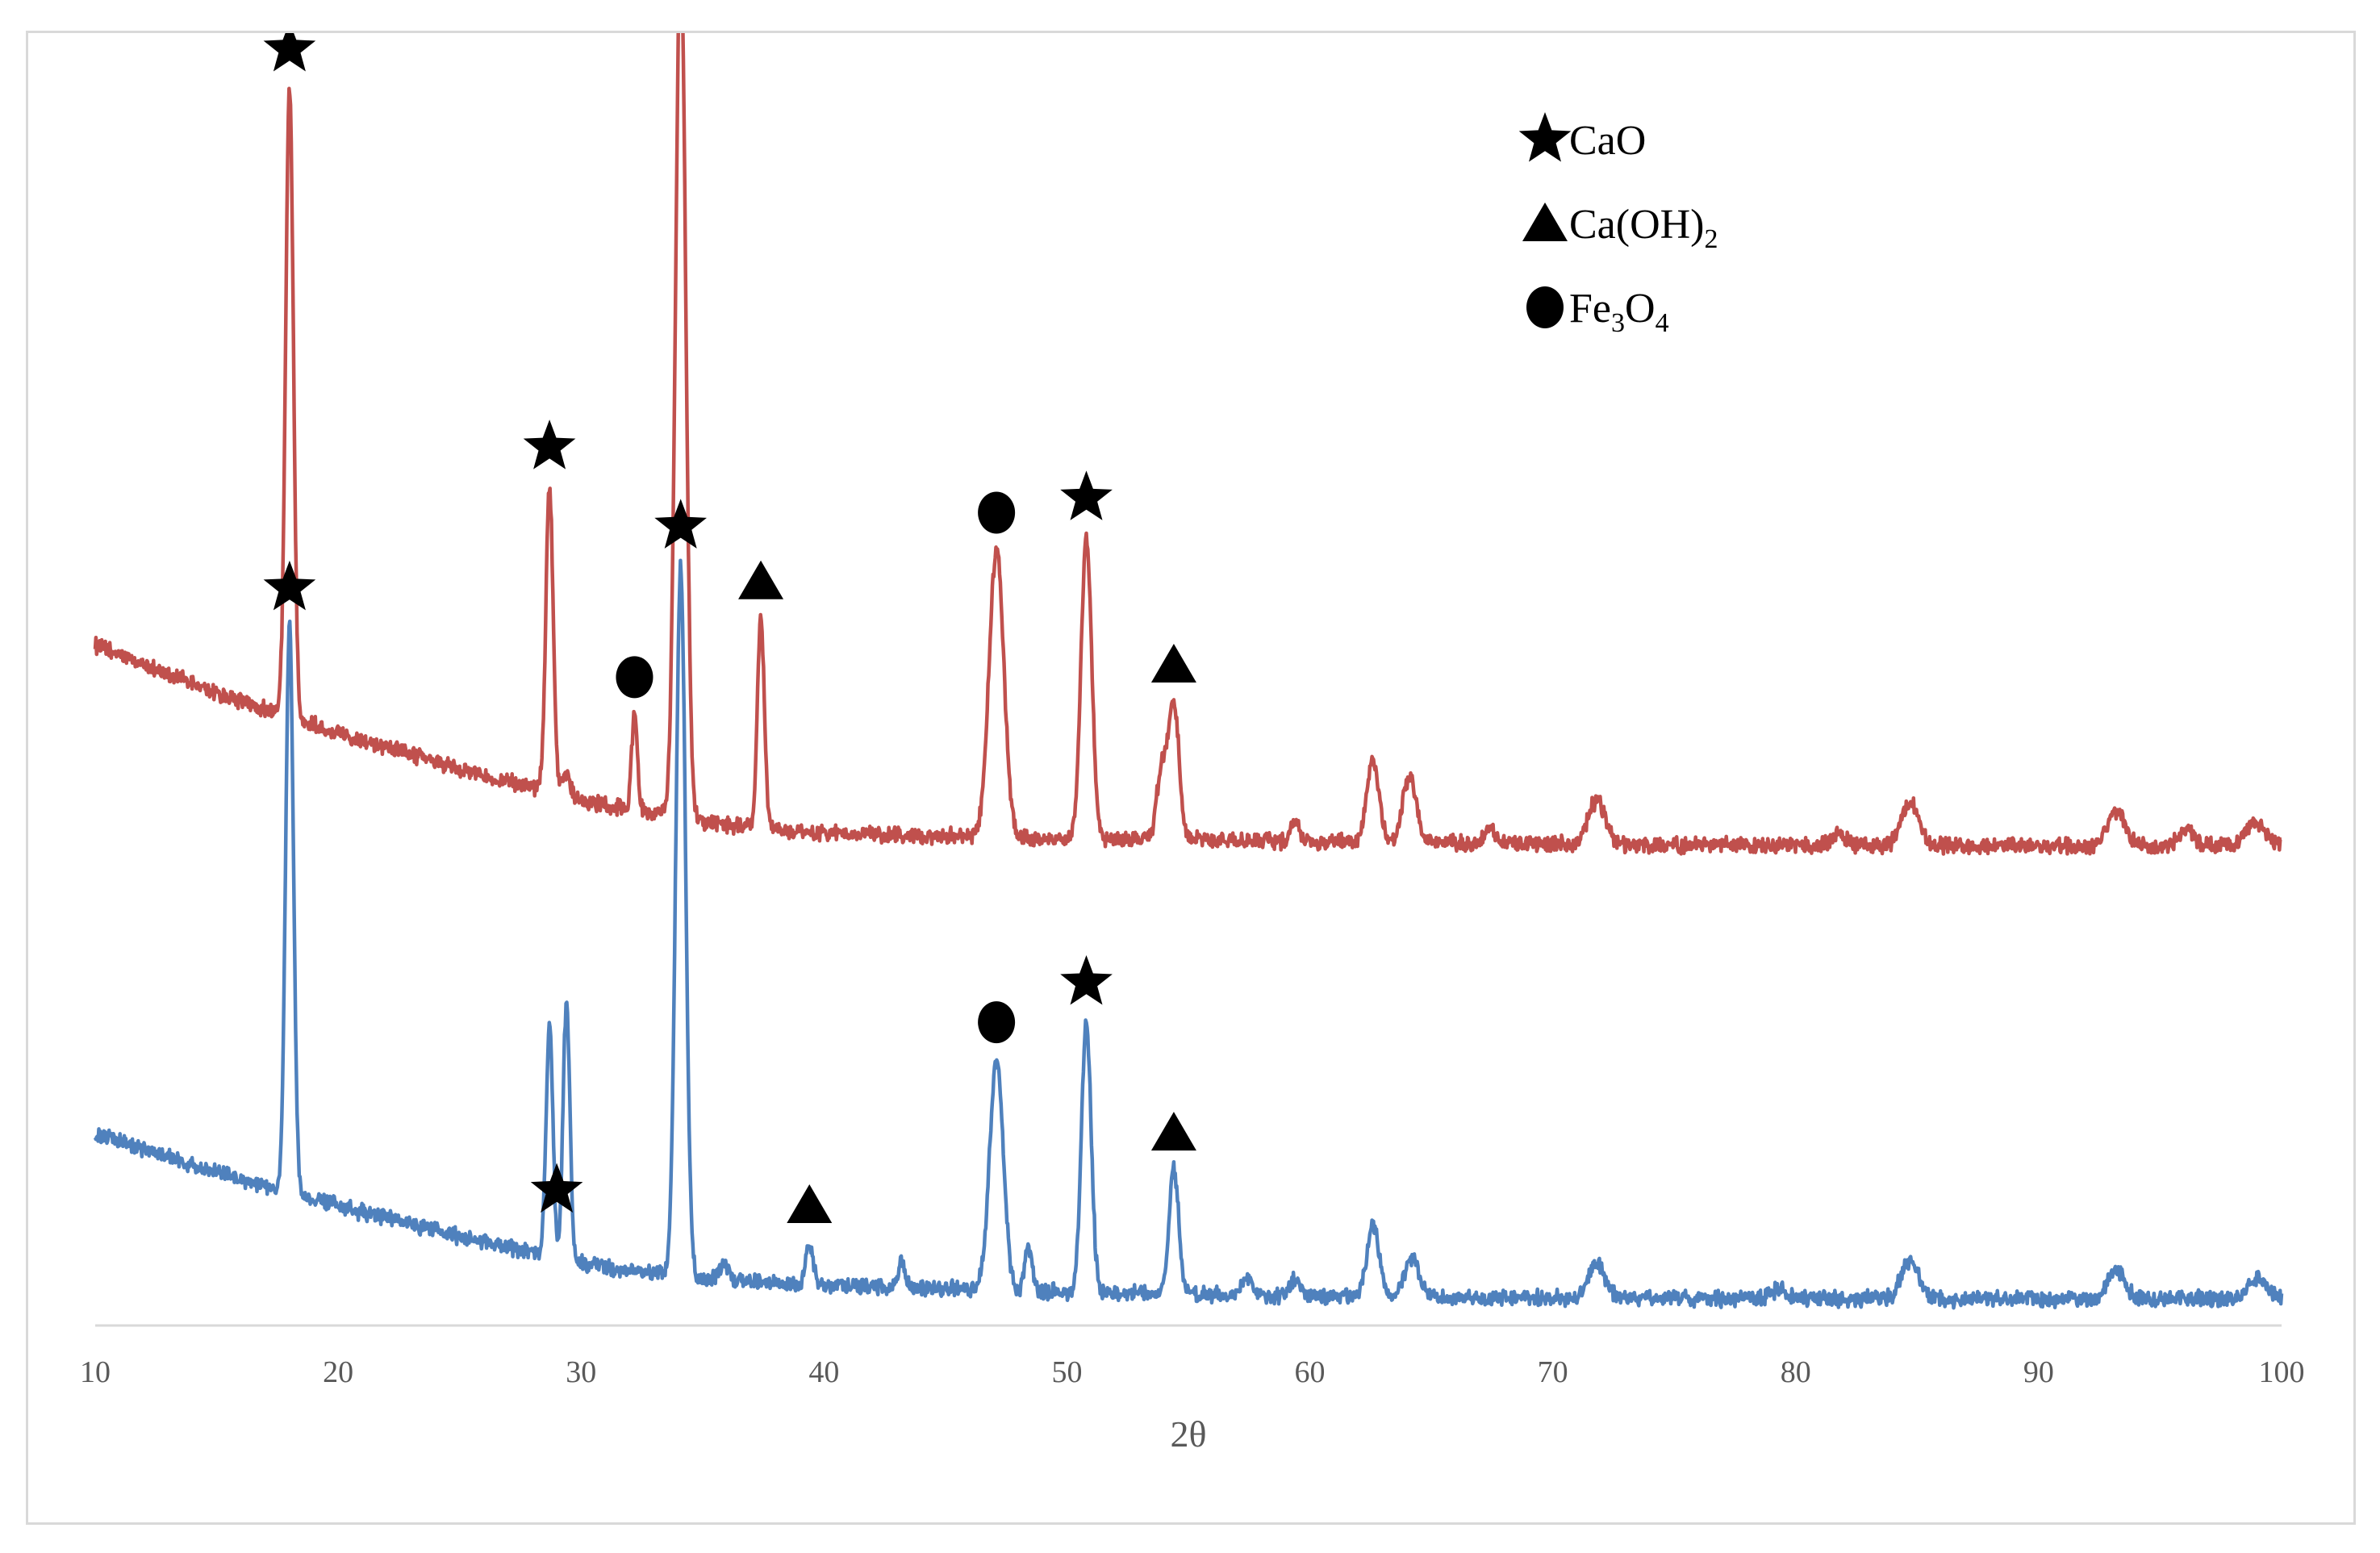 The width and height of the screenshot is (2380, 1553). I want to click on legend-item: Ca(OH)2, so click(1620, 228).